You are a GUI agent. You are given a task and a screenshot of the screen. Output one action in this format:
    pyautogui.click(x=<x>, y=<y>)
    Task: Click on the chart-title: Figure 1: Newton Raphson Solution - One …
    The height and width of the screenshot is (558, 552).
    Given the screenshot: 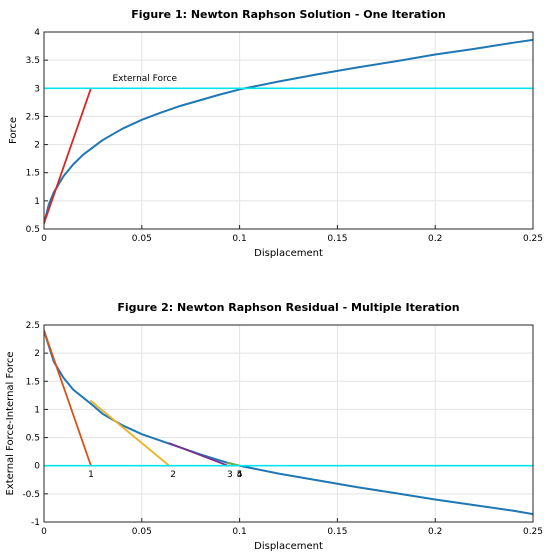 What is the action you would take?
    pyautogui.click(x=288, y=14)
    